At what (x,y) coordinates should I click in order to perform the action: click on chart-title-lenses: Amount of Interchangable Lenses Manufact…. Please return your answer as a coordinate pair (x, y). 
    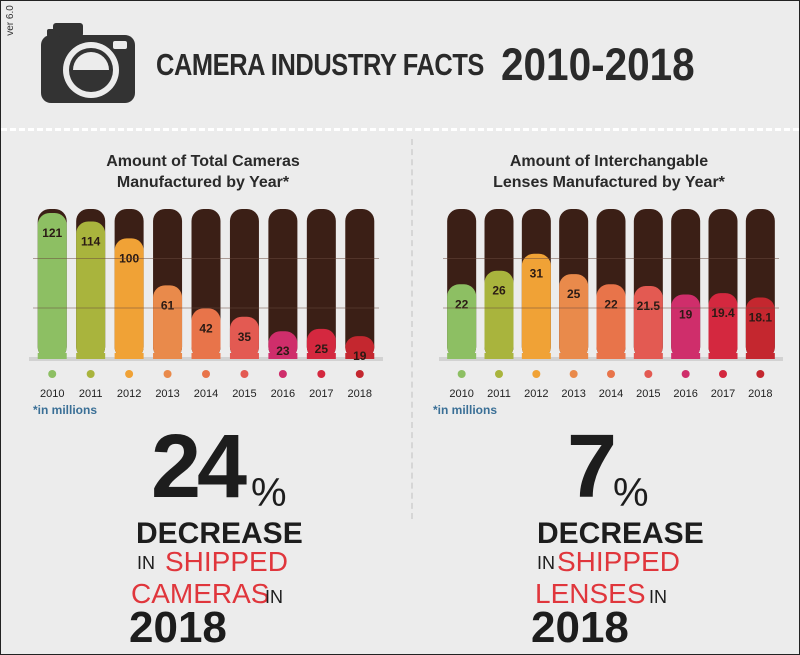
    Looking at the image, I should click on (609, 172).